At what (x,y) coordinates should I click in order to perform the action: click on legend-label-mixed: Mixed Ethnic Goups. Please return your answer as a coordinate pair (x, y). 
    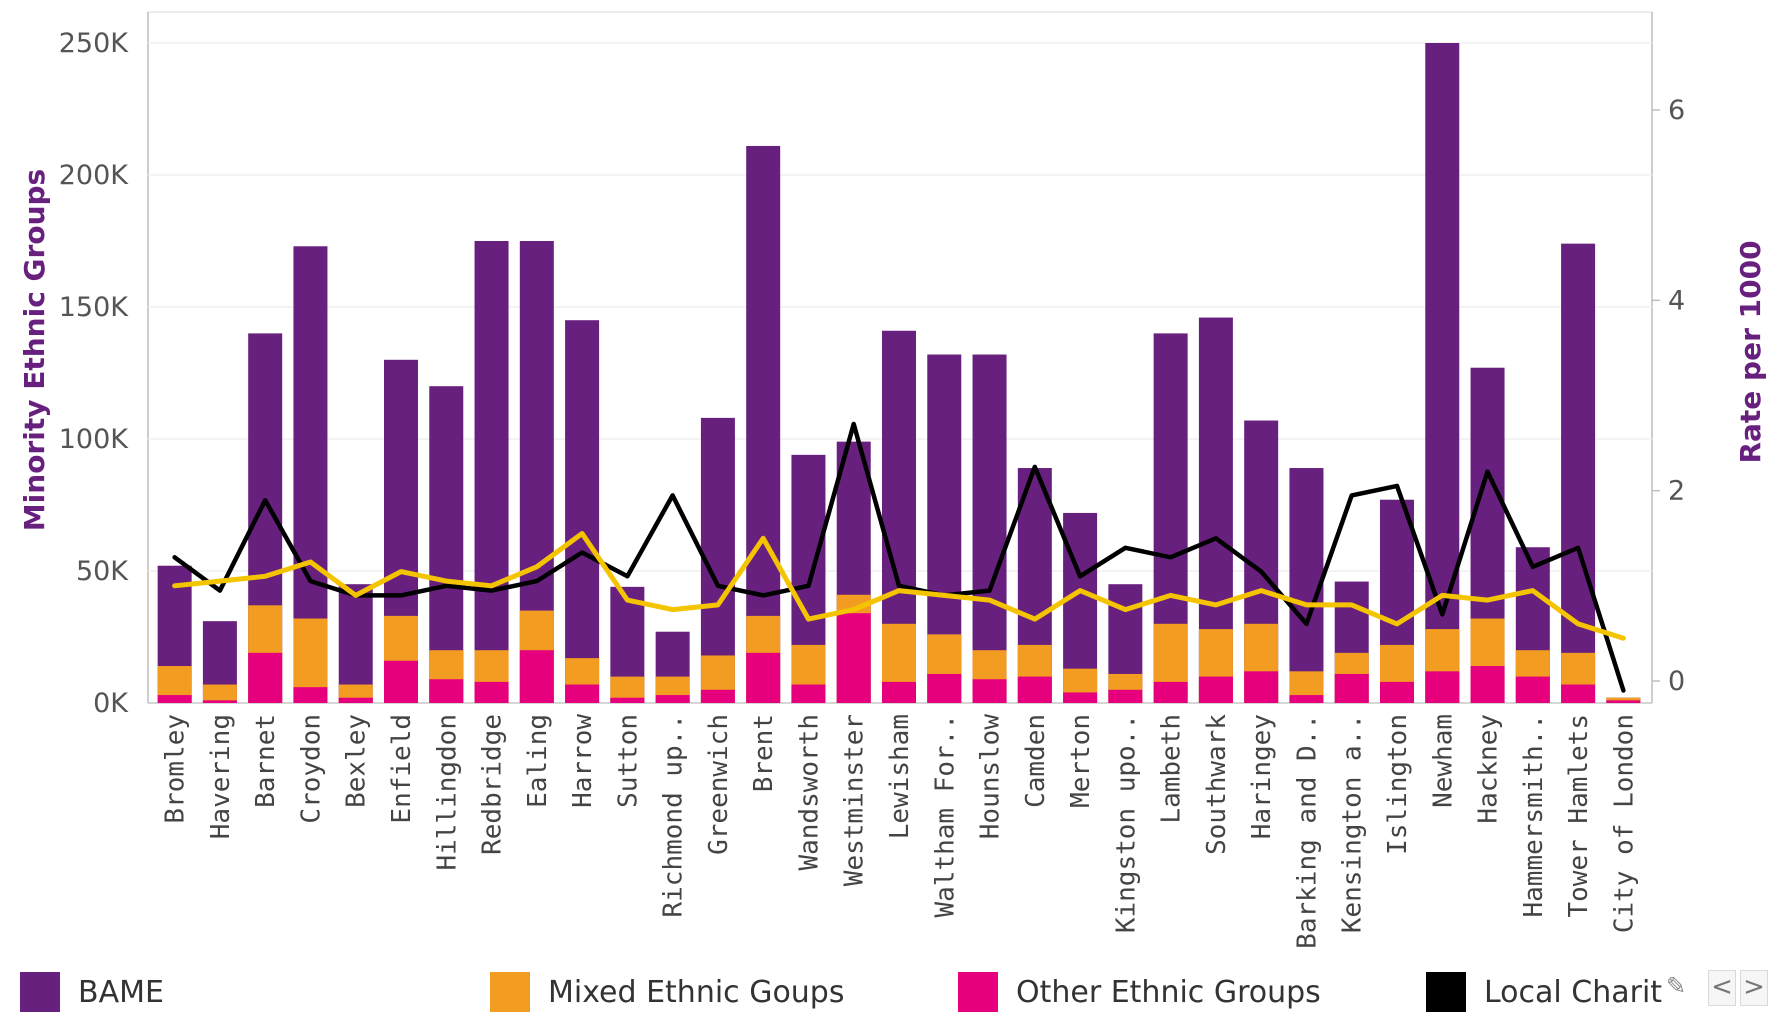
    Looking at the image, I should click on (696, 992).